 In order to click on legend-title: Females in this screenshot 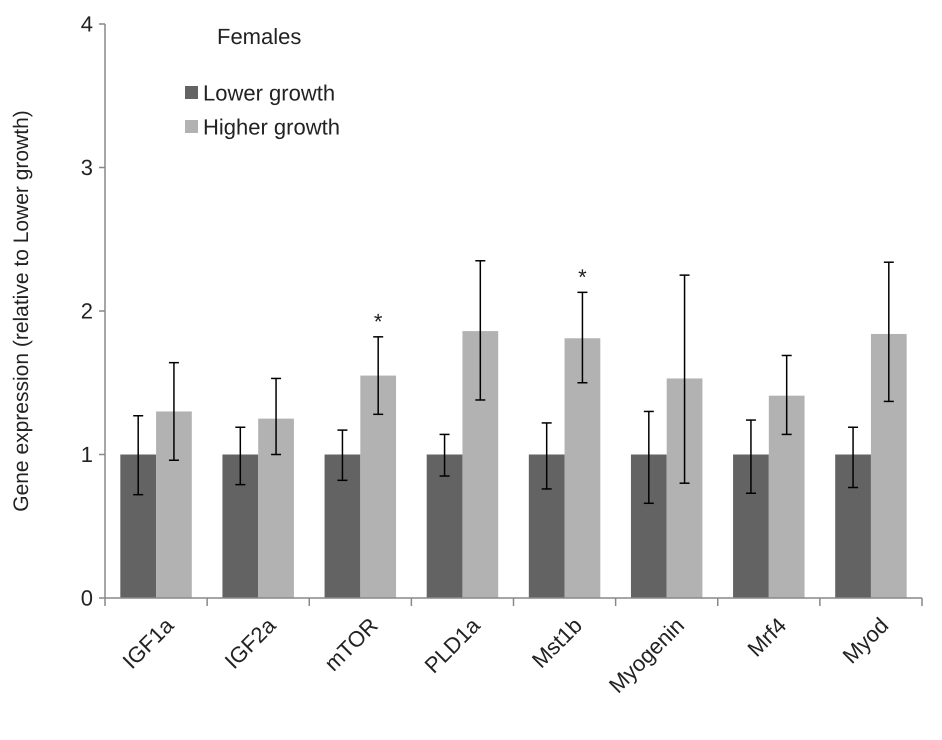, I will do `click(259, 36)`.